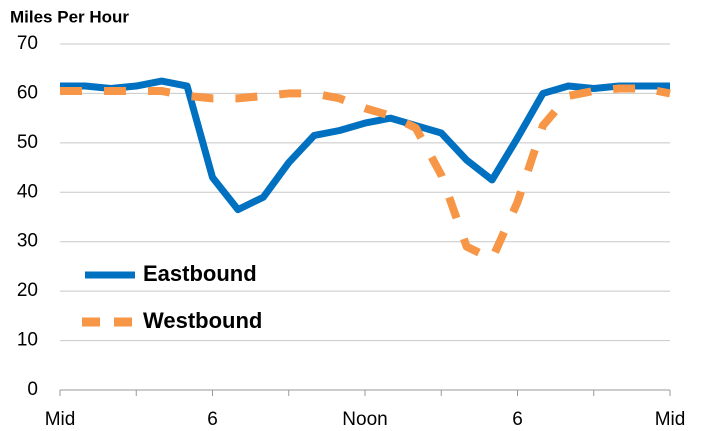 The width and height of the screenshot is (706, 431). Describe the element at coordinates (27, 43) in the screenshot. I see `y-tick-label: 70` at that location.